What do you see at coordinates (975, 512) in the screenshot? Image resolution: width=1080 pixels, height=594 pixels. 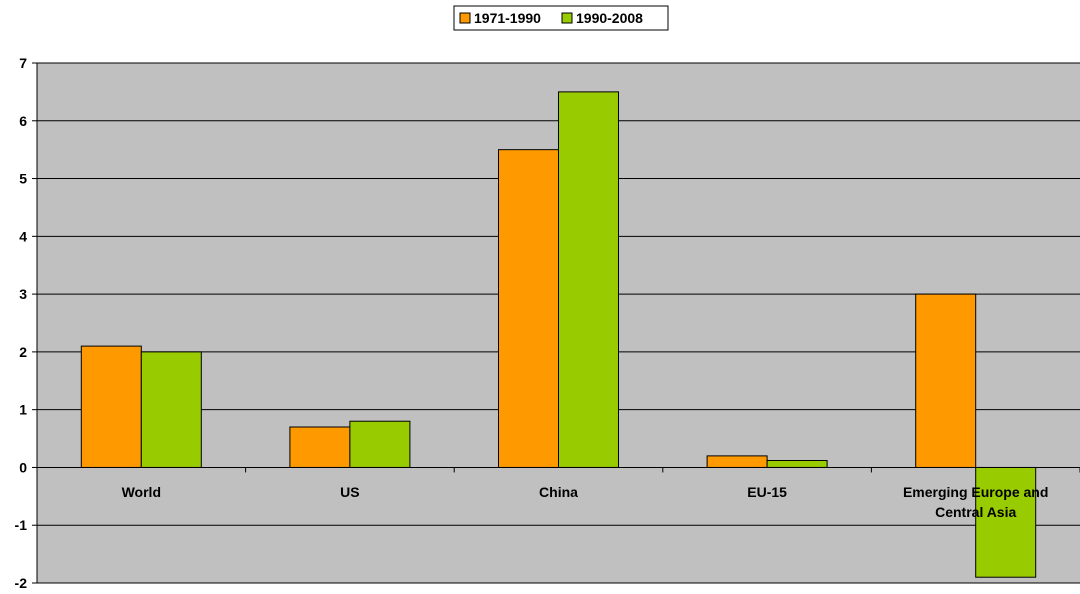 I see `x-tick-label: Central Asia` at bounding box center [975, 512].